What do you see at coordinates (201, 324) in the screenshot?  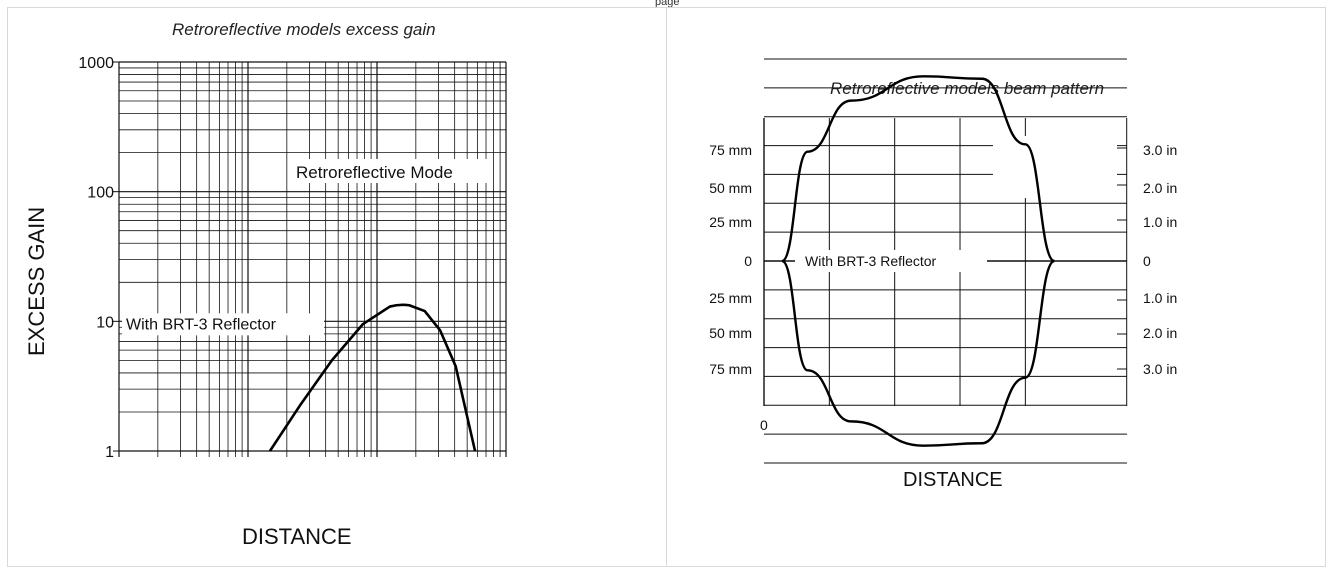 I see `series-label-brt3: With BRT-3 Reflector` at bounding box center [201, 324].